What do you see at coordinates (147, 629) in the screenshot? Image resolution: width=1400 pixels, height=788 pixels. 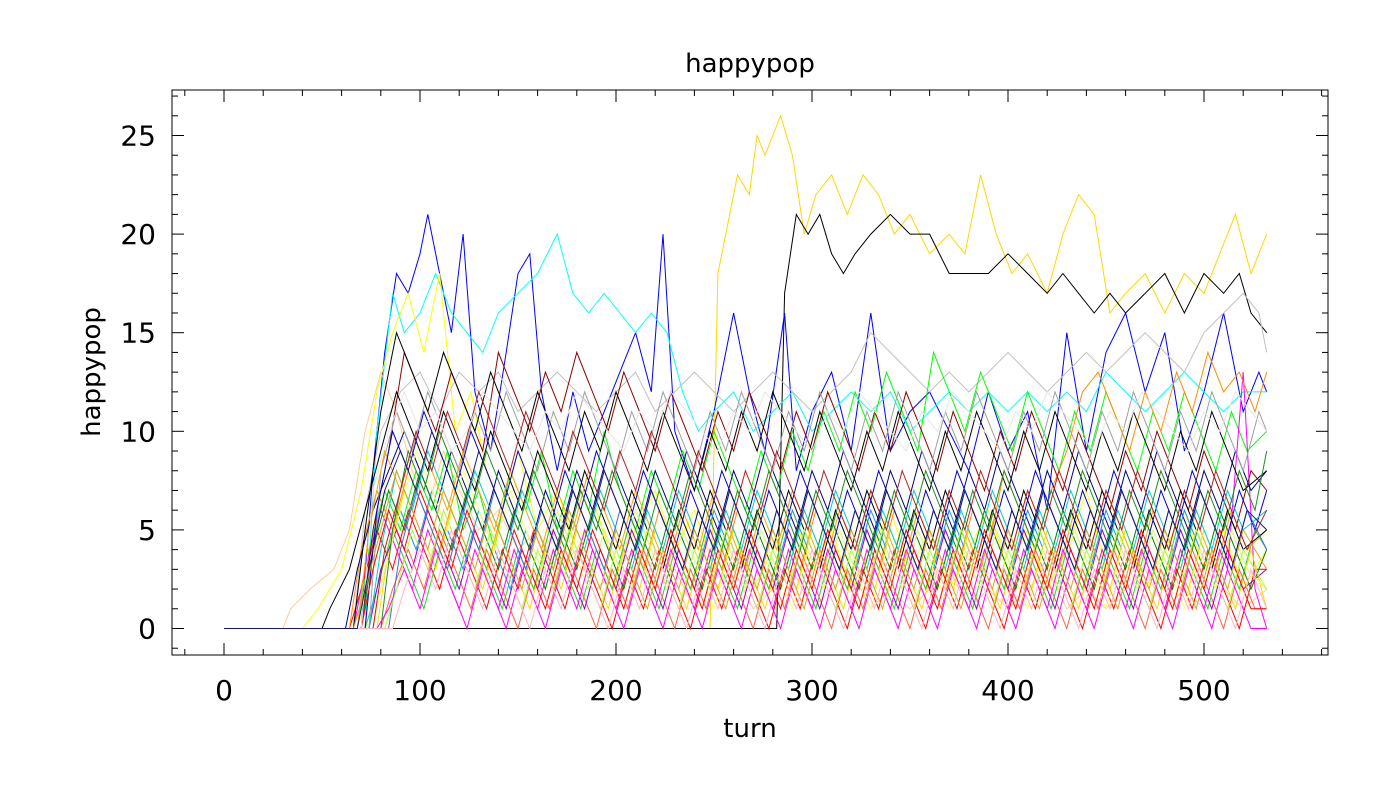 I see `y-tick-label: 0` at bounding box center [147, 629].